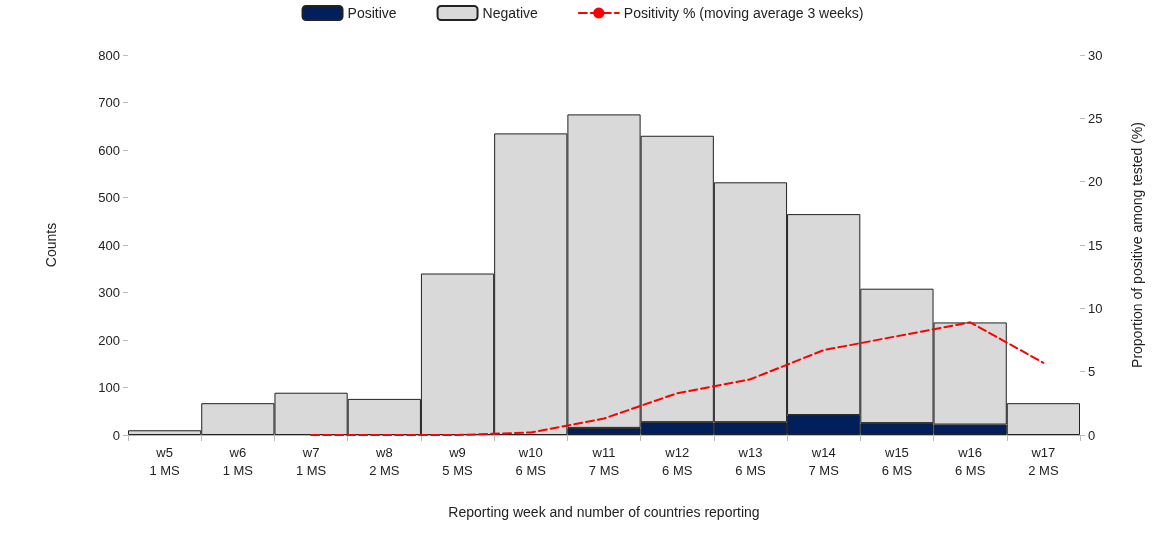 The height and width of the screenshot is (535, 1165). What do you see at coordinates (824, 461) in the screenshot?
I see `x-tick-label: w14 7 MS` at bounding box center [824, 461].